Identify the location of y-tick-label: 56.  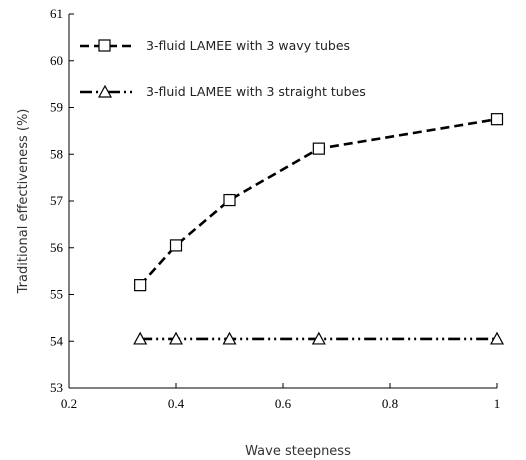
(57, 247).